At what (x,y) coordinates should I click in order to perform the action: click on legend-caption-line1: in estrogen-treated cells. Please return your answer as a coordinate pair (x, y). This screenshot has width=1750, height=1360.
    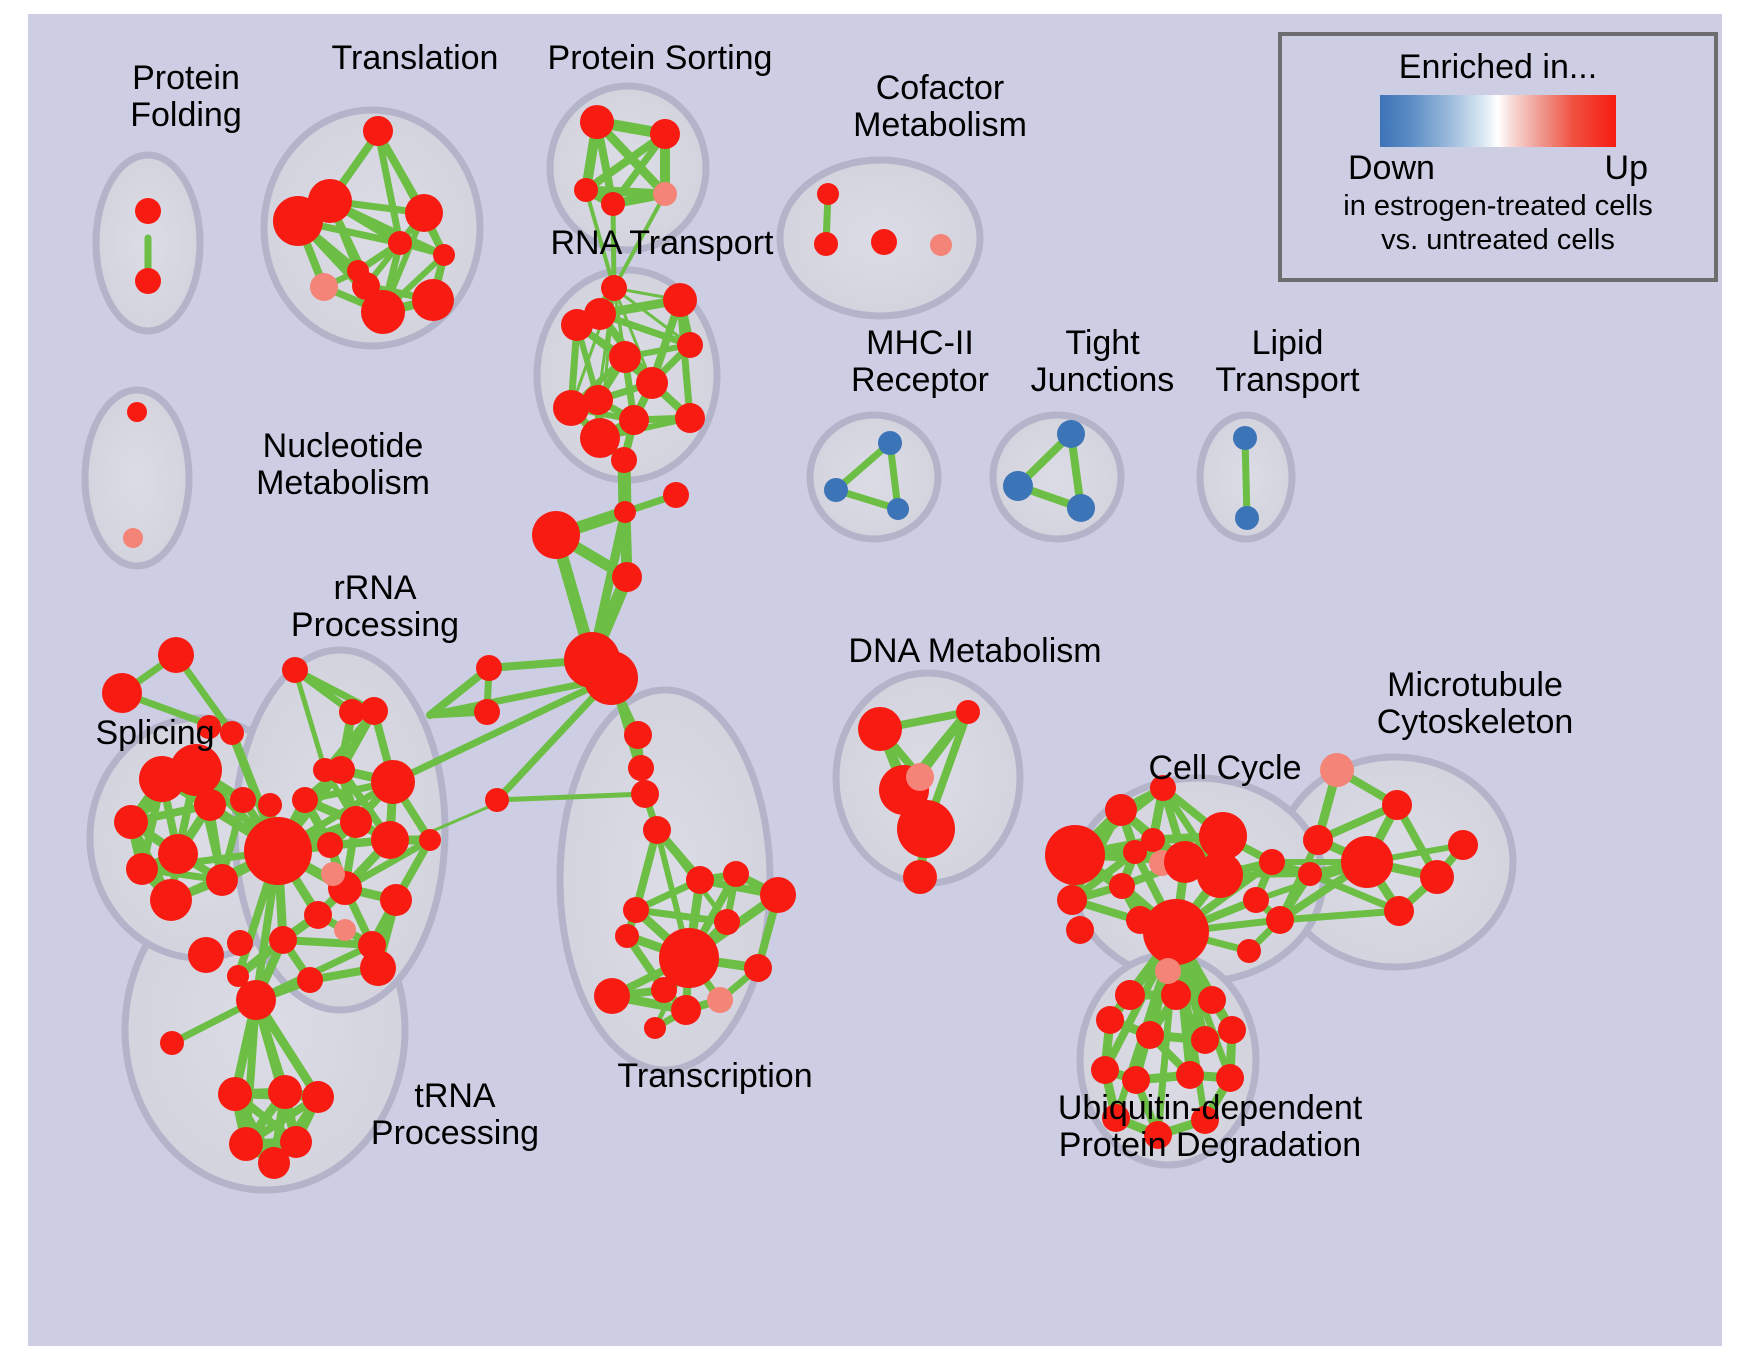
    Looking at the image, I should click on (1498, 206).